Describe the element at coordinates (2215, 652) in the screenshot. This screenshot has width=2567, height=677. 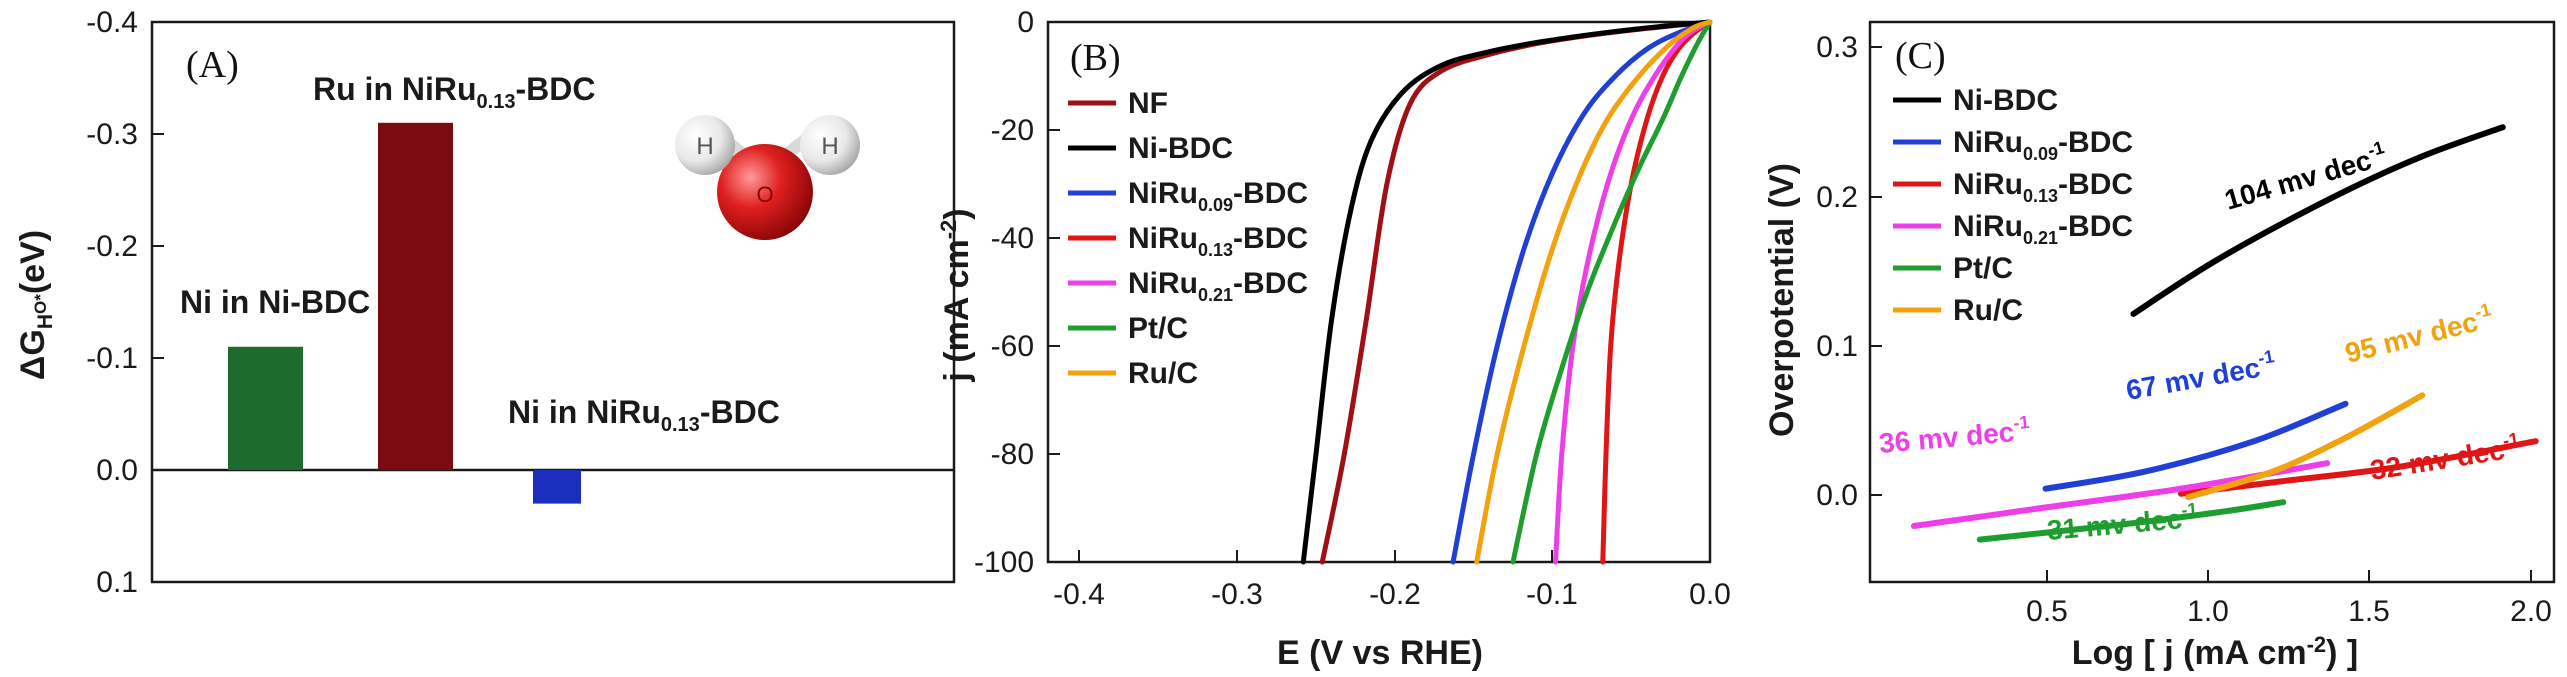
I see `panel-c-x-axis-title: Log [ j (mA cm-2) ]` at that location.